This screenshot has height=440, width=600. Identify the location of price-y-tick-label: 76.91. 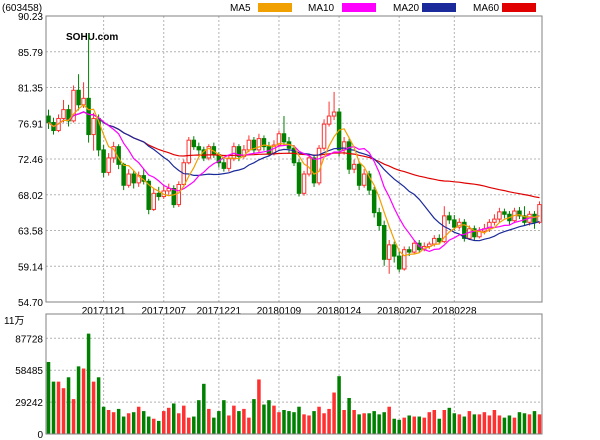
(30, 124).